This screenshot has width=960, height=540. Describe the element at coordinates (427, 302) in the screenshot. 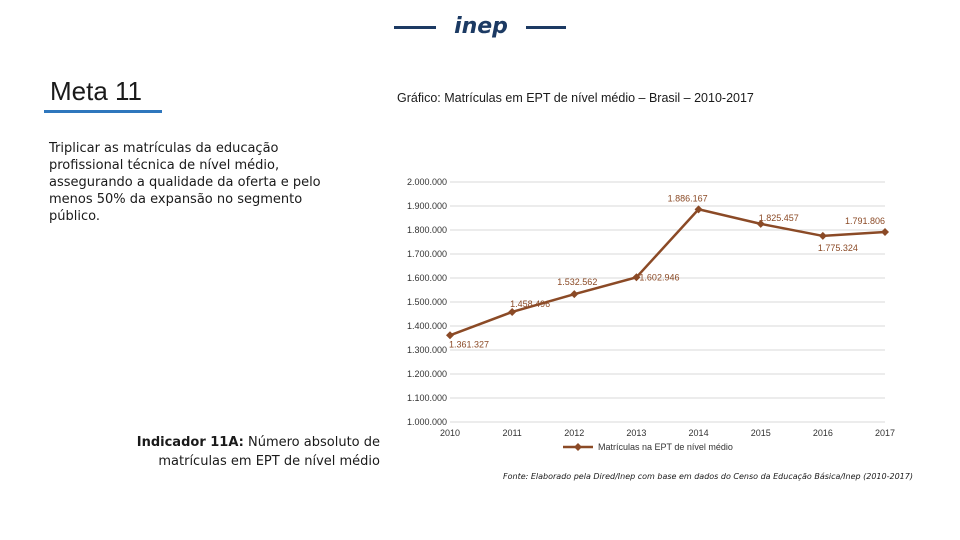

I see `y-tick-label: 1.500.000` at that location.